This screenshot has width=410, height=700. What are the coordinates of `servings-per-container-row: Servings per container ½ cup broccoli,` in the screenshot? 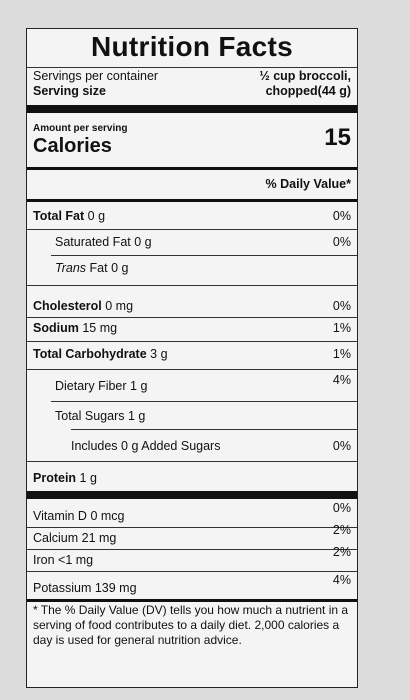 It's located at (192, 76).